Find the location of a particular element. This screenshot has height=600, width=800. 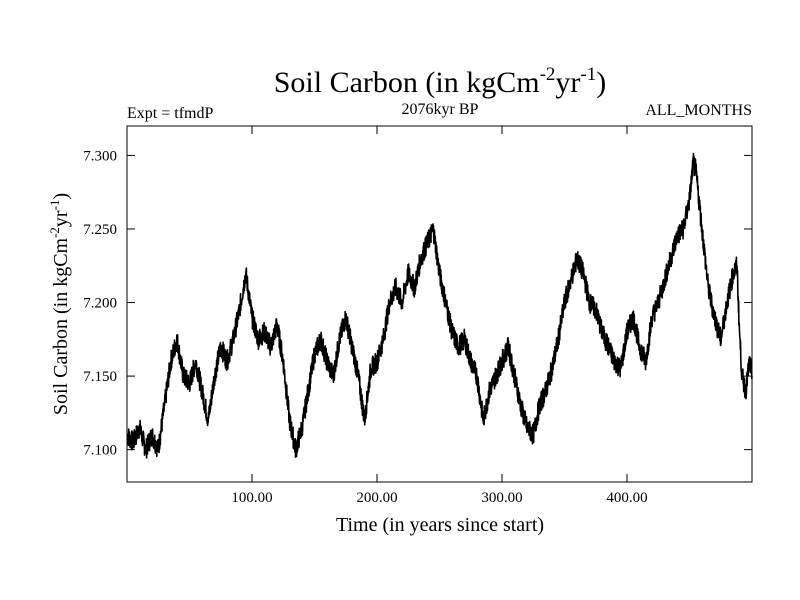

y-axis-label-mid: yr is located at coordinates (61, 218).